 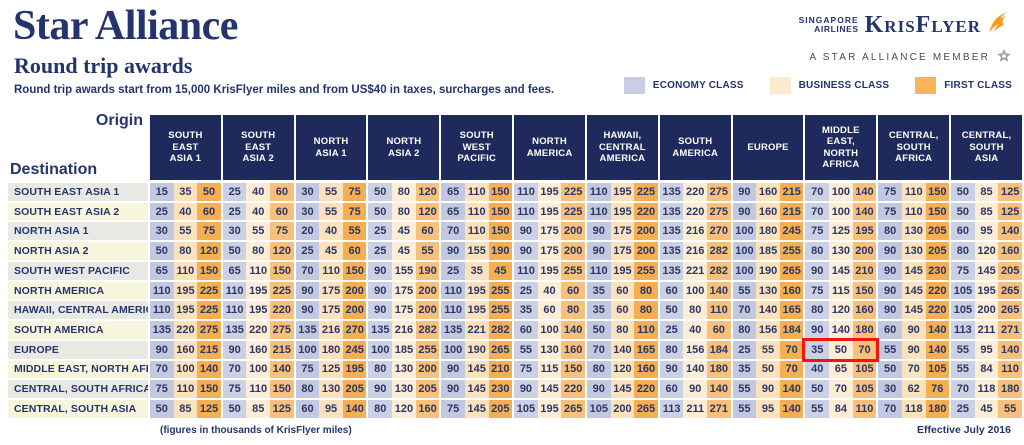 I want to click on economy-miles-cell: 60, so click(x=671, y=290).